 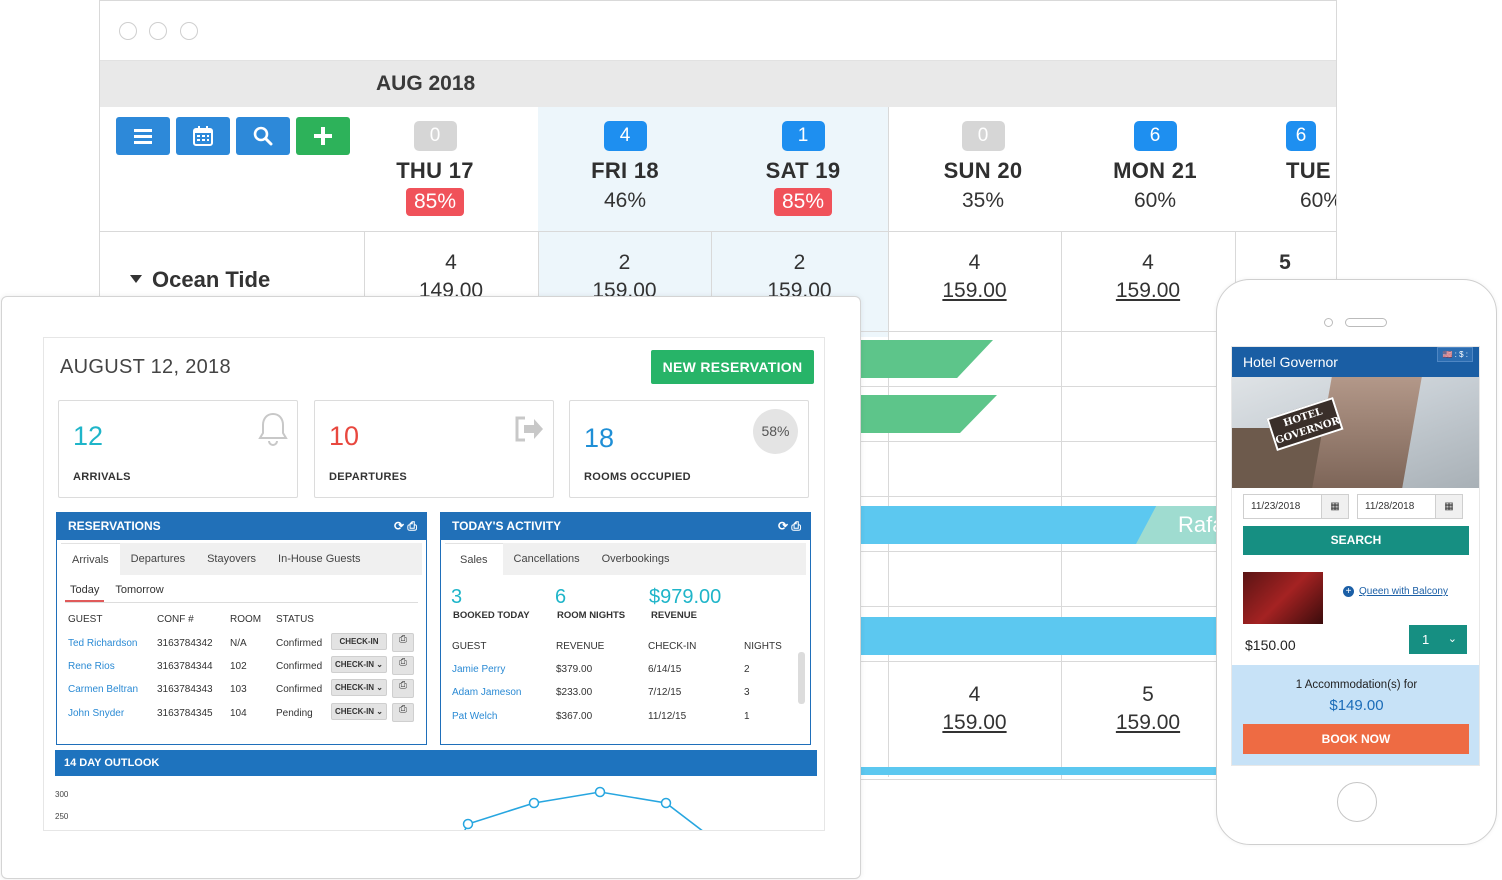 What do you see at coordinates (88, 436) in the screenshot?
I see `arrivals-count: 12` at bounding box center [88, 436].